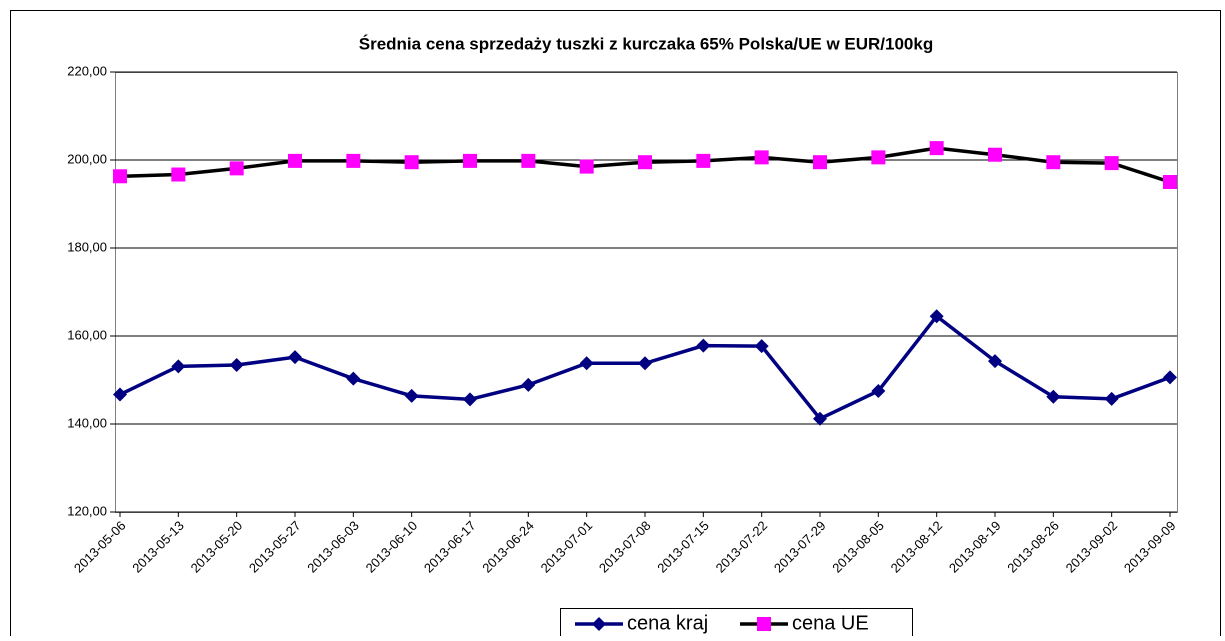 This screenshot has height=641, width=1225. What do you see at coordinates (830, 623) in the screenshot?
I see `legend-label: cena UE` at bounding box center [830, 623].